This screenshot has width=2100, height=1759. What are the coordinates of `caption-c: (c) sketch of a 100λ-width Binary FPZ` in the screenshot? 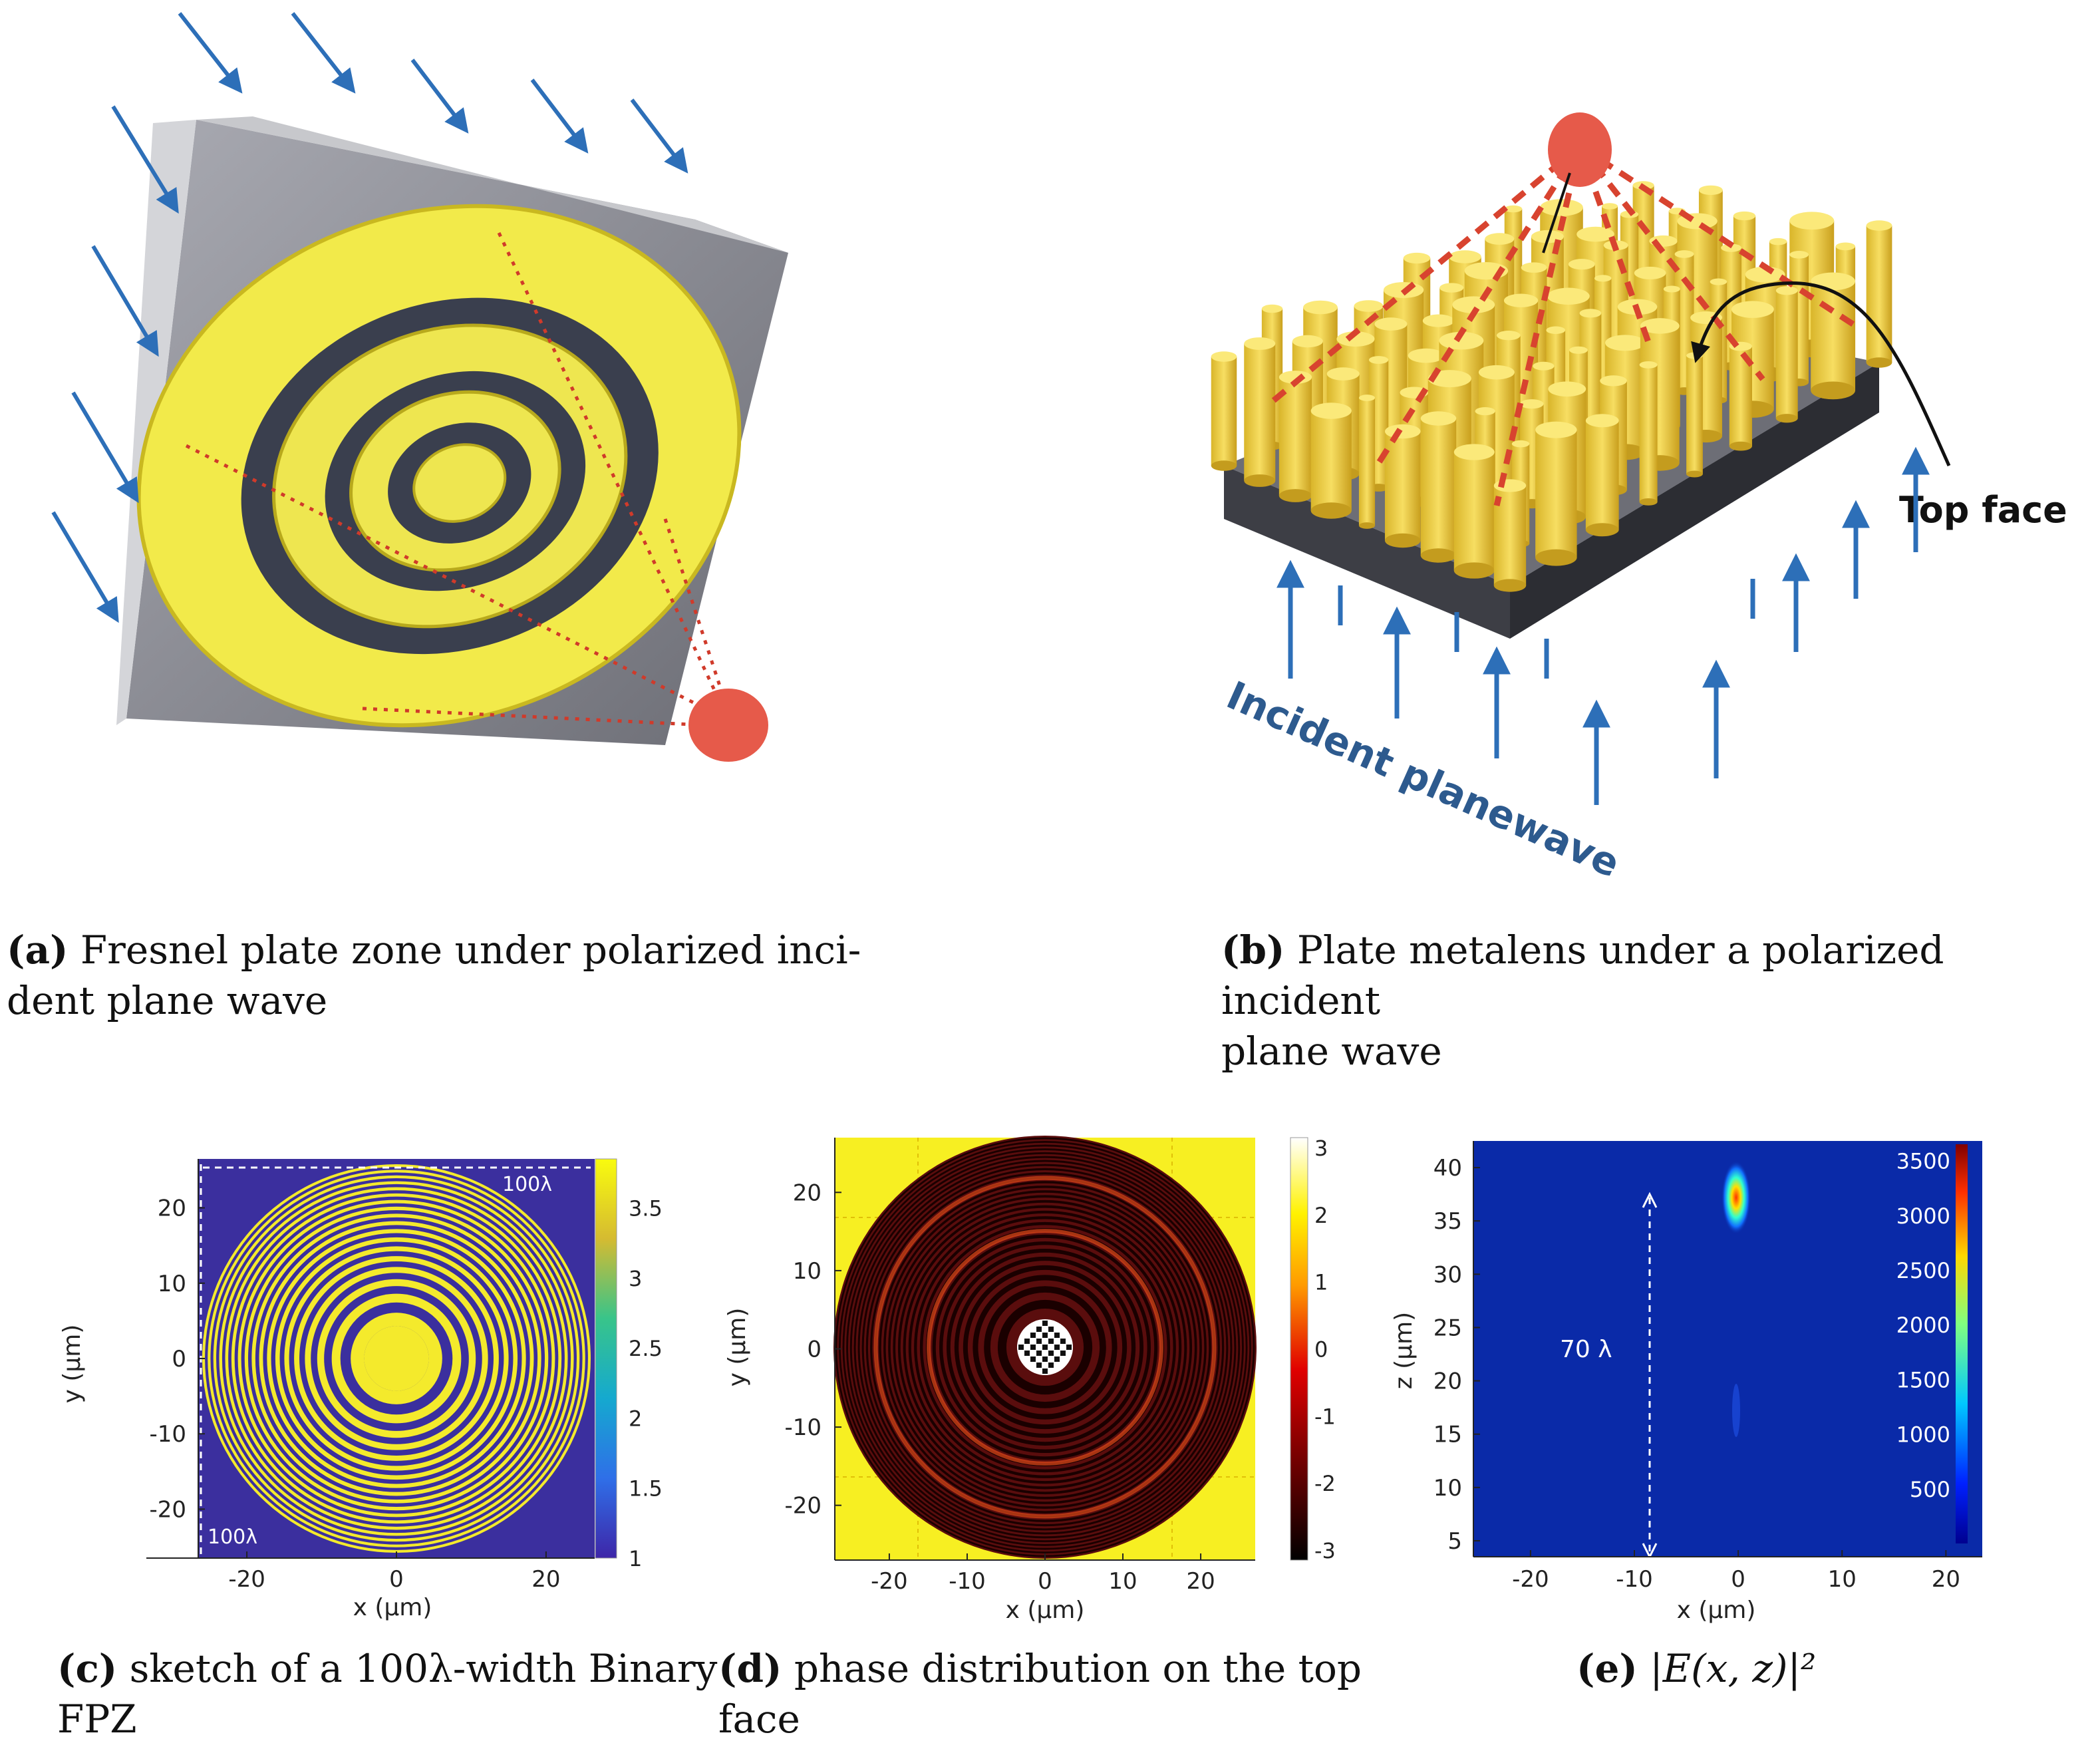 It's located at (390, 1693).